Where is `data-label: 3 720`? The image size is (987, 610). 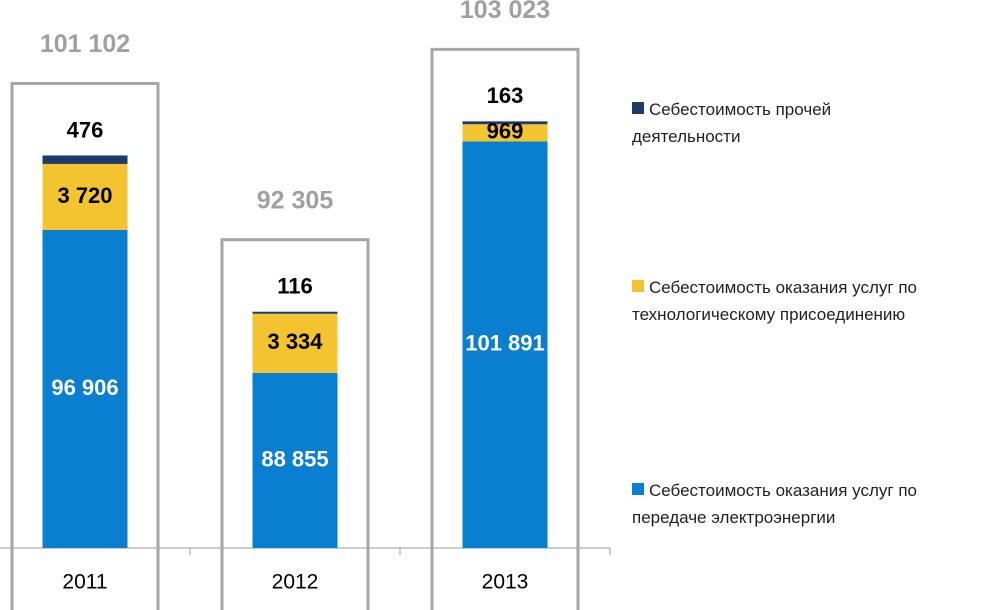 data-label: 3 720 is located at coordinates (84, 195).